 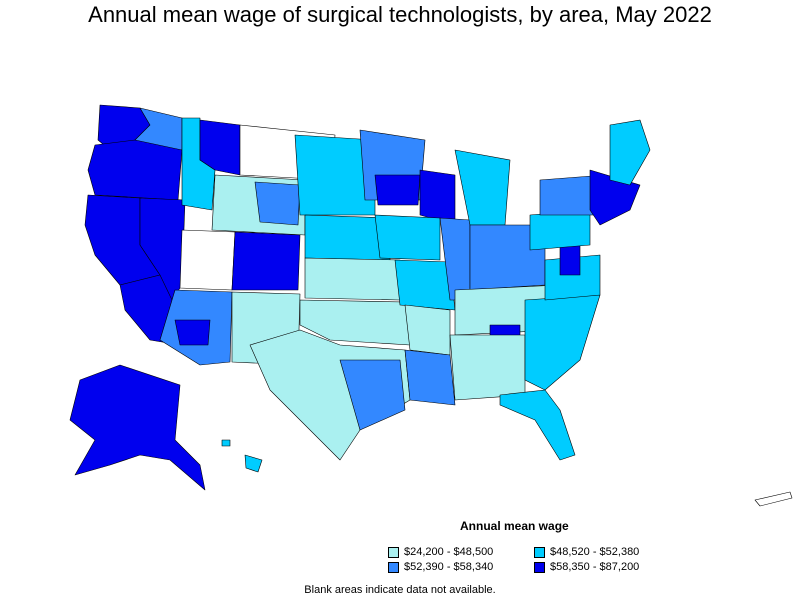 What do you see at coordinates (137, 427) in the screenshot?
I see `region-alaska` at bounding box center [137, 427].